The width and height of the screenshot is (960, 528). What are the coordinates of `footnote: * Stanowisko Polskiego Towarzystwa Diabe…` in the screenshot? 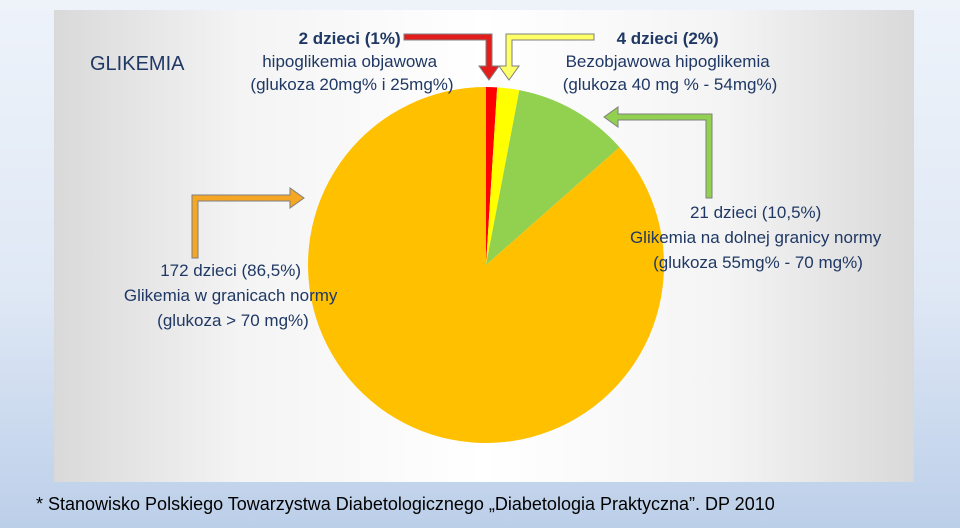 It's located at (405, 504).